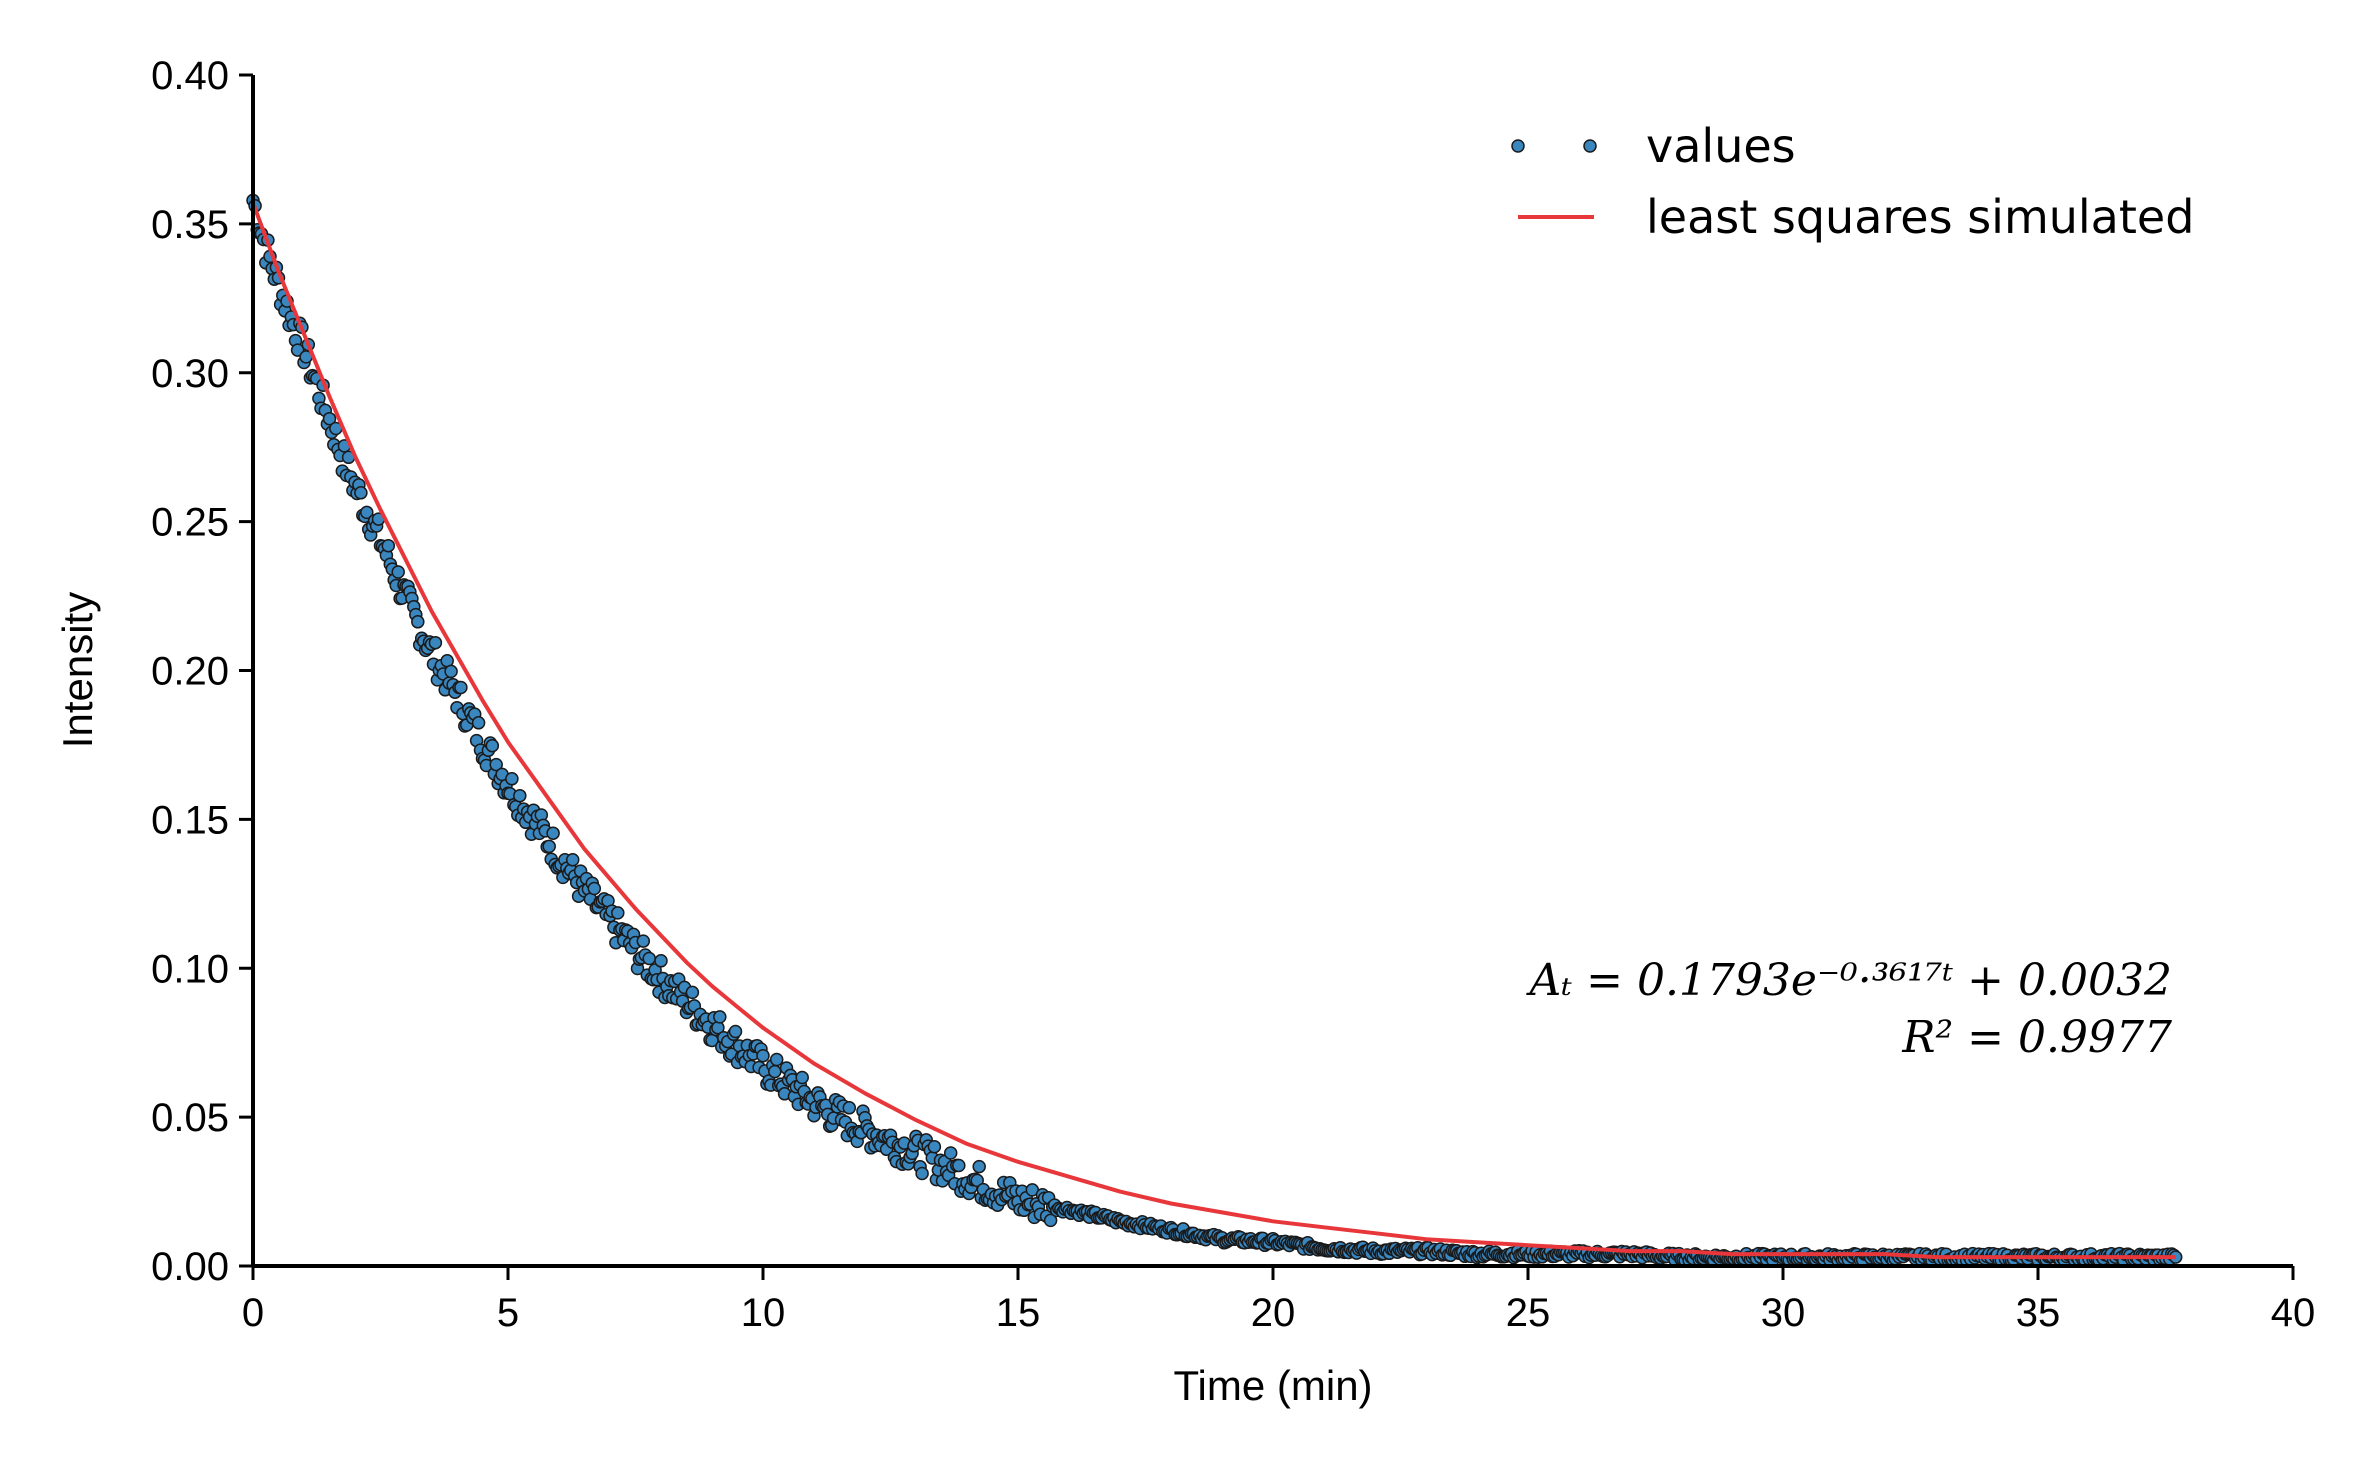  What do you see at coordinates (1848, 980) in the screenshot?
I see `fit-equation: Aₜ = 0.1793e⁻⁰·³⁶¹⁷ᵗ + 0.0032` at bounding box center [1848, 980].